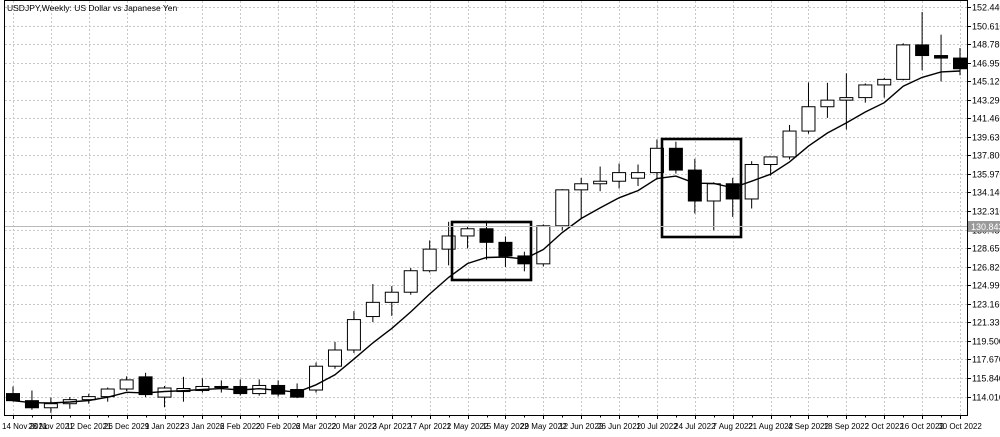 The width and height of the screenshot is (1000, 437). Describe the element at coordinates (986, 27) in the screenshot. I see `price-axis-label: 150.610` at that location.